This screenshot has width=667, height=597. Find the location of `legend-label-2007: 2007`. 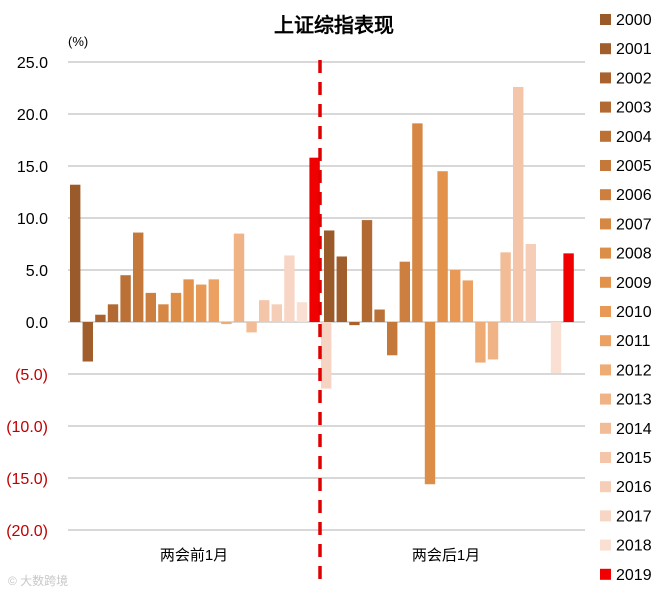

legend-label-2007: 2007 is located at coordinates (634, 224).